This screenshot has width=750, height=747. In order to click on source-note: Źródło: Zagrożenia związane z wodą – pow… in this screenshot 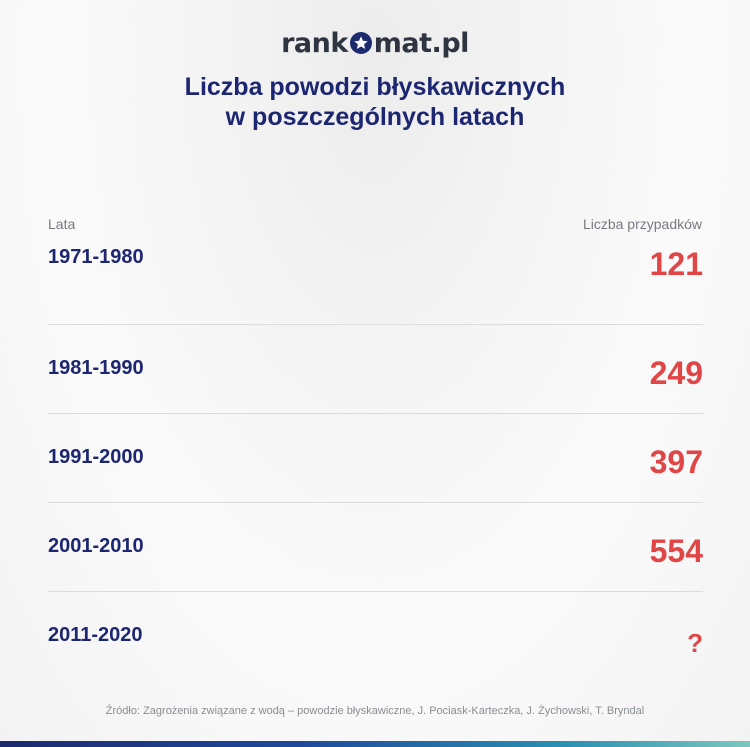, I will do `click(375, 711)`.